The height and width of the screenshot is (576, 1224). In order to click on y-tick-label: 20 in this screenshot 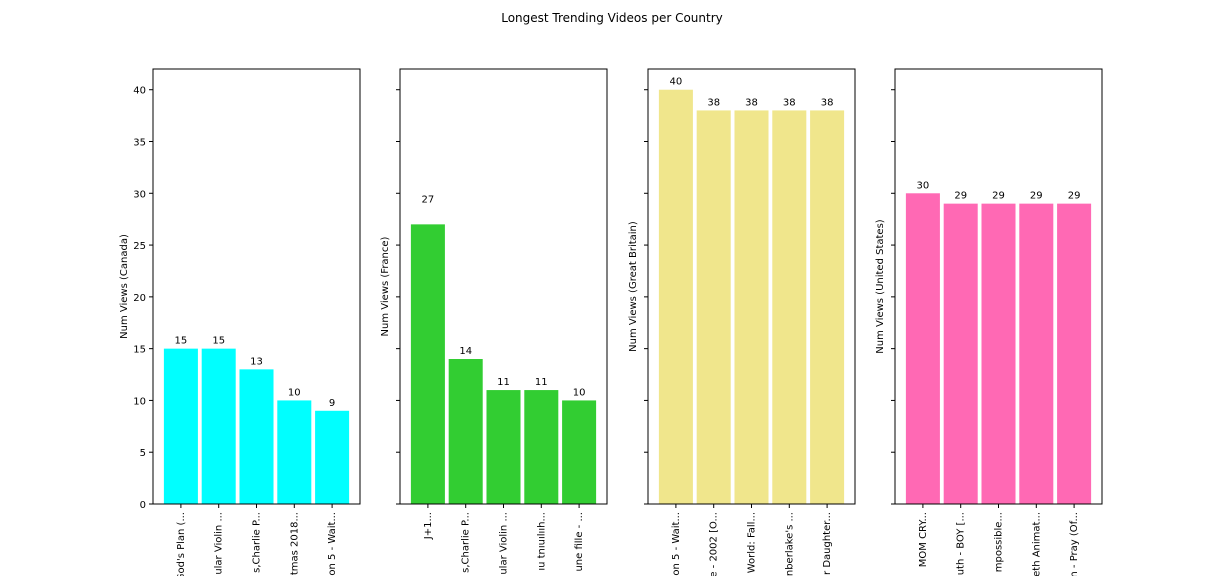, I will do `click(139, 298)`.